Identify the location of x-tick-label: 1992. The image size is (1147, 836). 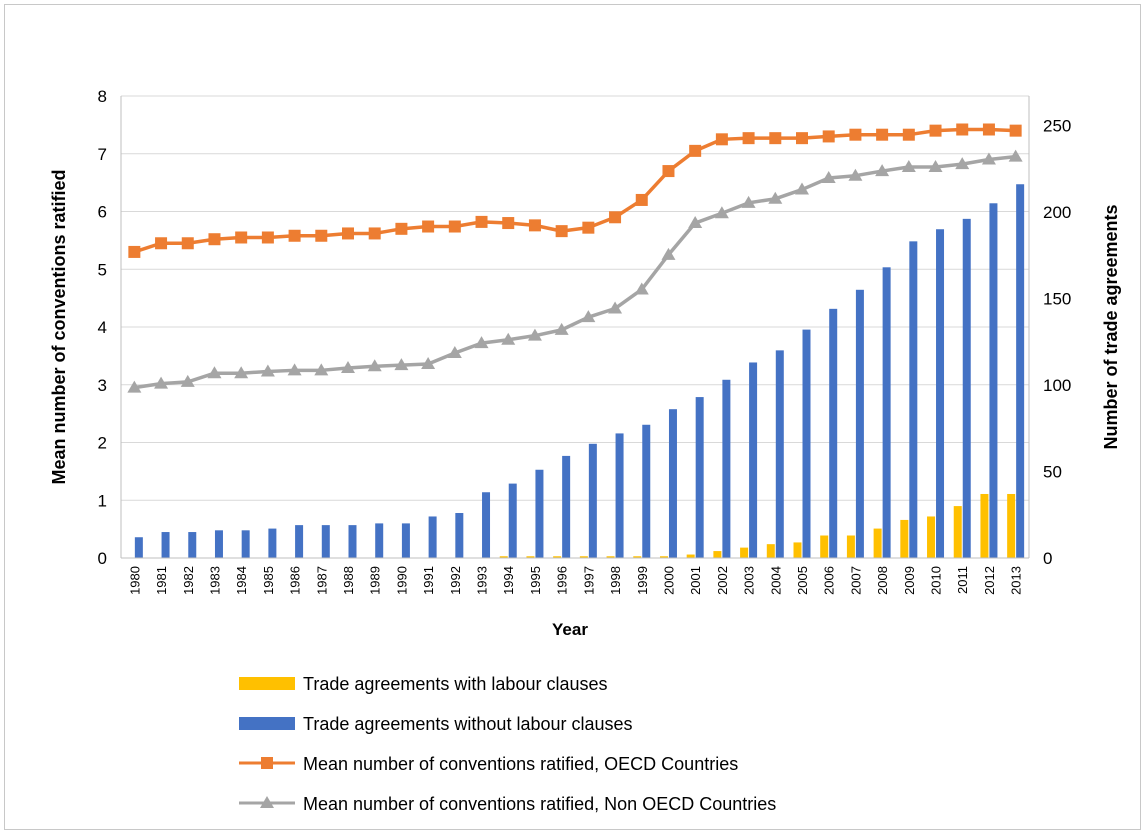
(455, 580).